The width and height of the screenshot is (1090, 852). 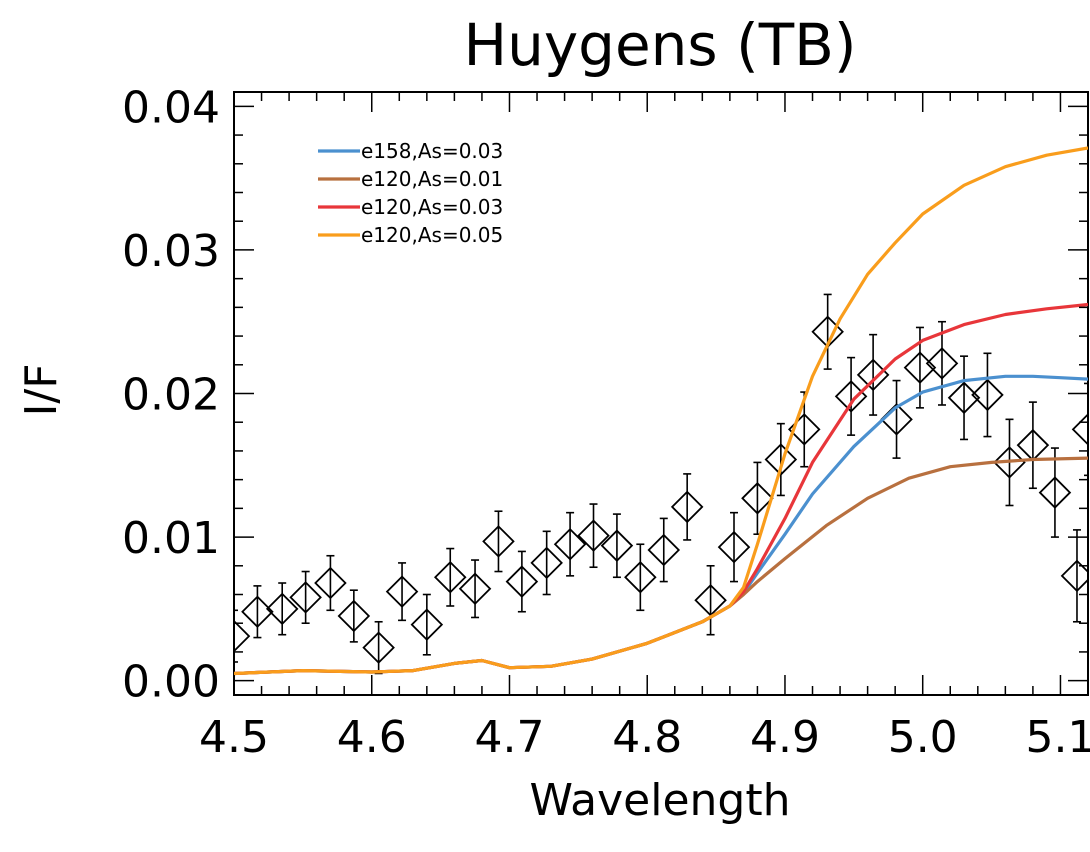 I want to click on legend-label: e158,As=0.03, so click(x=432, y=151).